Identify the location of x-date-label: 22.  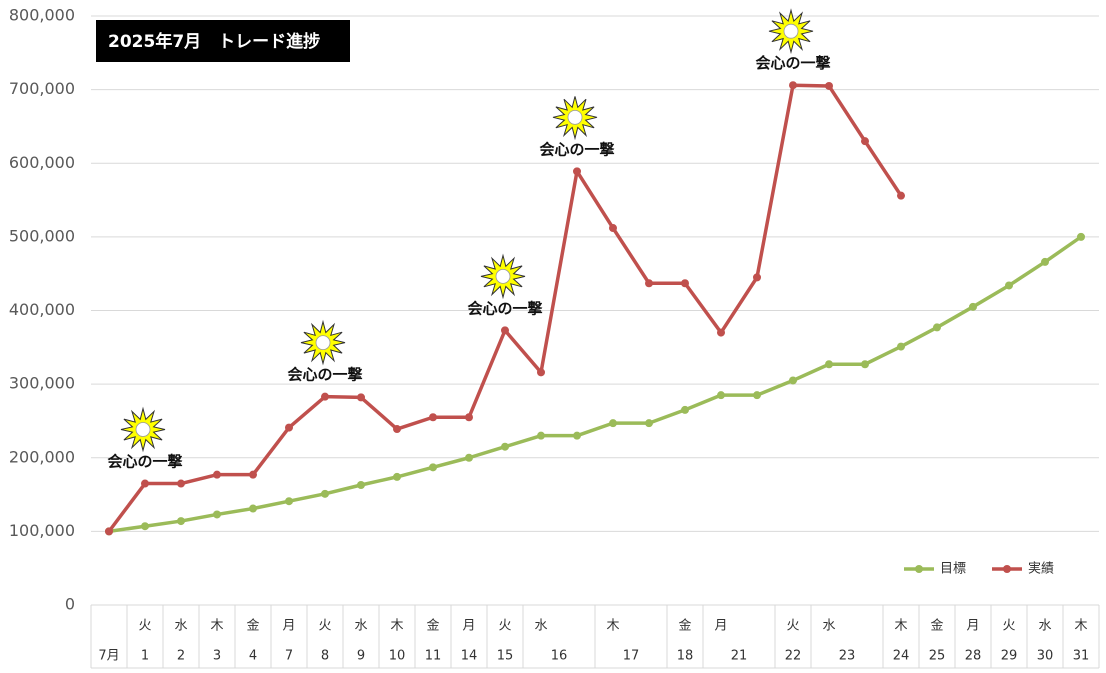
(793, 656).